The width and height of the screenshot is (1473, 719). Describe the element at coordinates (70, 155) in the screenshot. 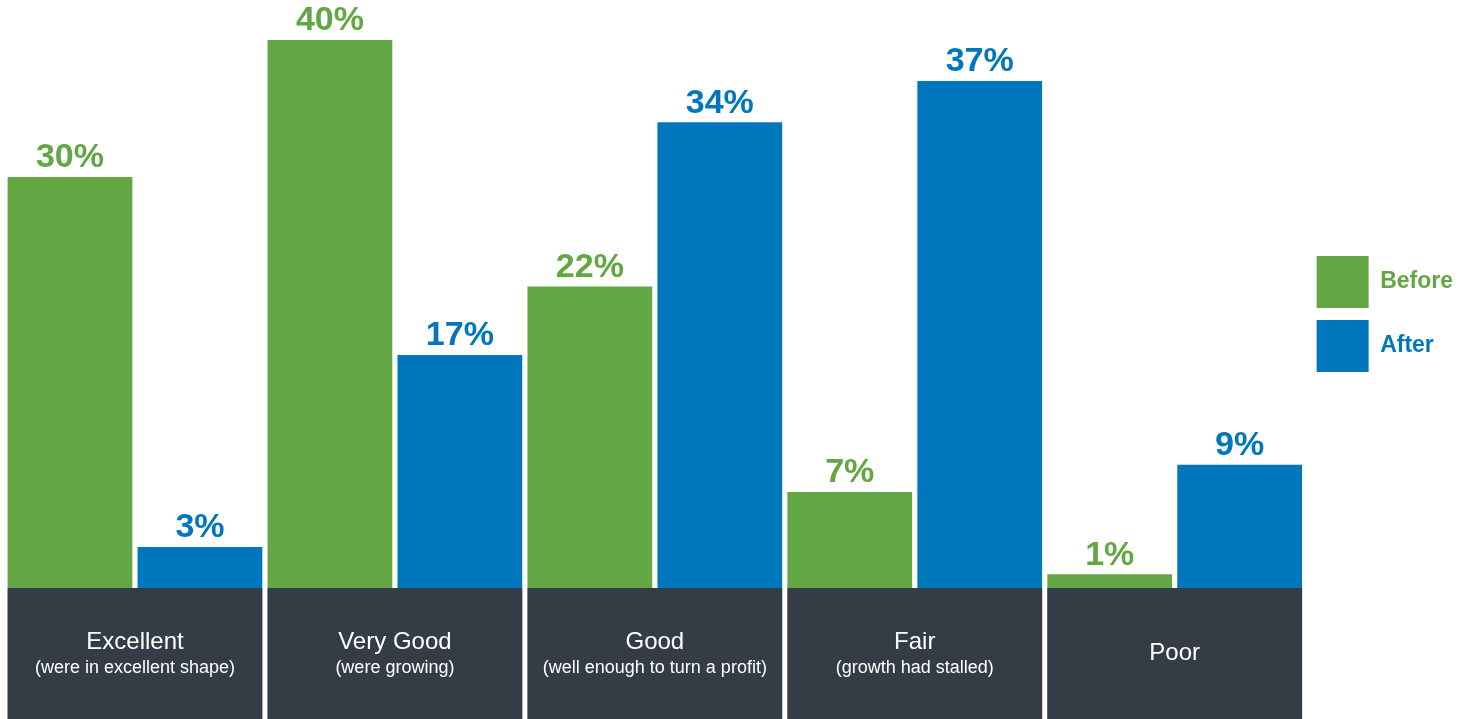

I see `data-label: 30%` at that location.